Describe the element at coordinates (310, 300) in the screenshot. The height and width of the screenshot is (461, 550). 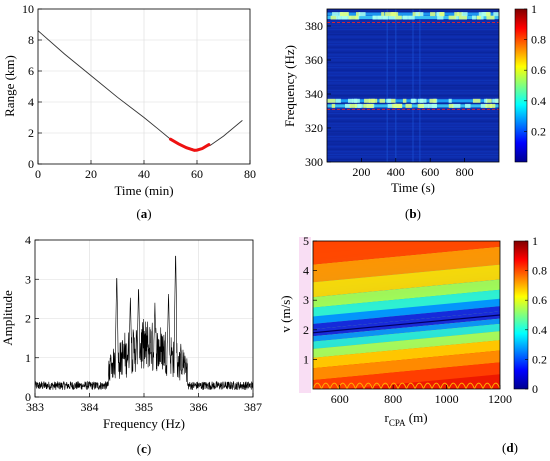
I see `y-ticks-d: 1 2 3 4 5` at that location.